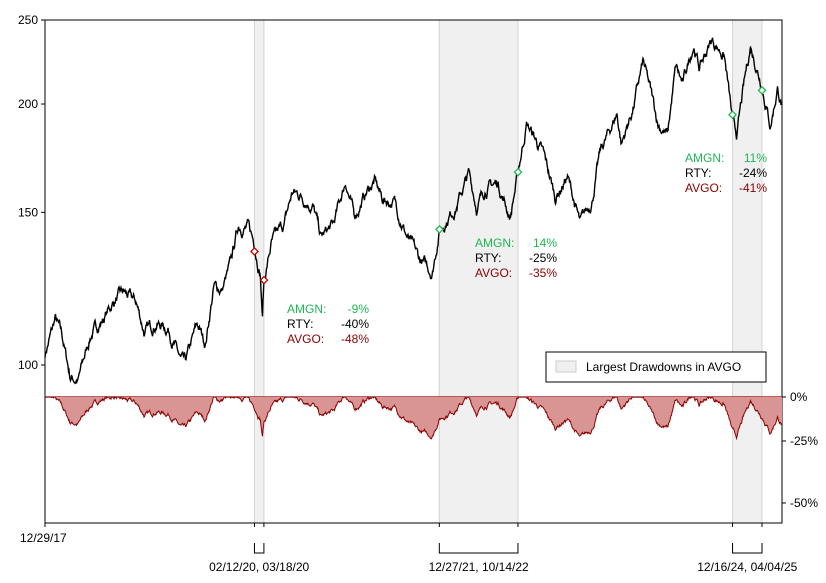 Image resolution: width=826 pixels, height=583 pixels. Describe the element at coordinates (799, 397) in the screenshot. I see `dd-tick-label: 0%` at that location.